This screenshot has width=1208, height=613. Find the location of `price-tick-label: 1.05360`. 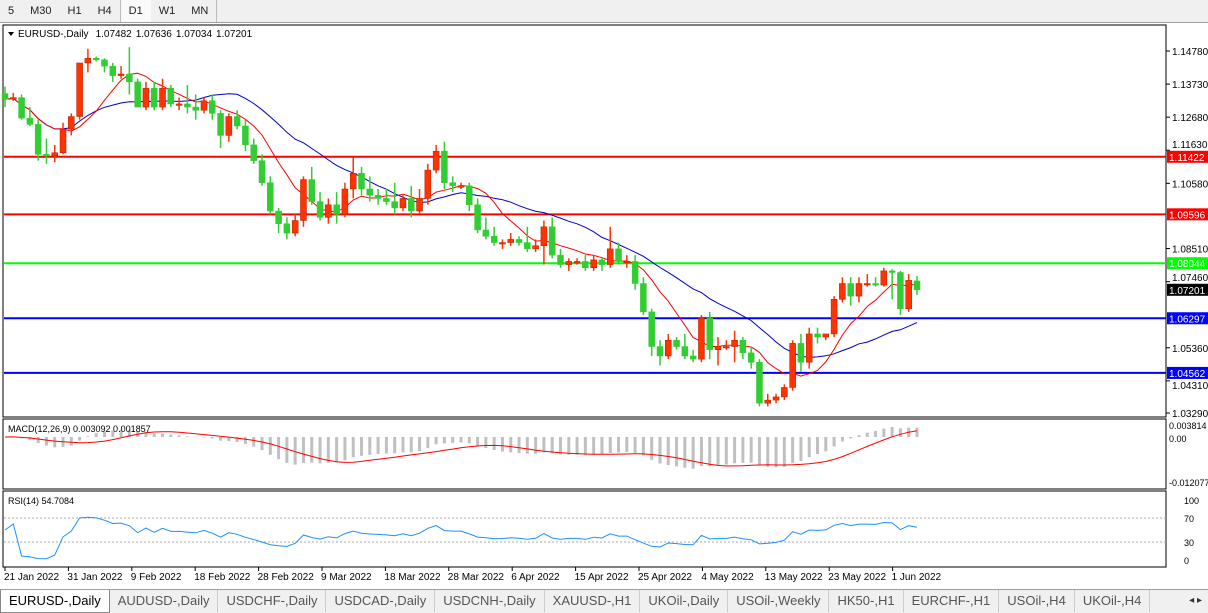

price-tick-label: 1.05360 is located at coordinates (1190, 349).